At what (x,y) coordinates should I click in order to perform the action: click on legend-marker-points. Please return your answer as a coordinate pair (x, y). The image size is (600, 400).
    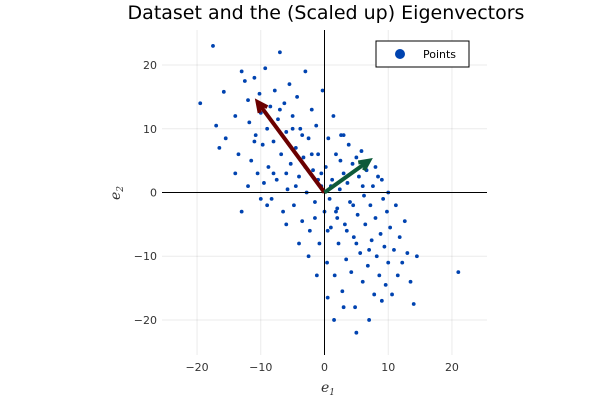
    Looking at the image, I should click on (400, 54).